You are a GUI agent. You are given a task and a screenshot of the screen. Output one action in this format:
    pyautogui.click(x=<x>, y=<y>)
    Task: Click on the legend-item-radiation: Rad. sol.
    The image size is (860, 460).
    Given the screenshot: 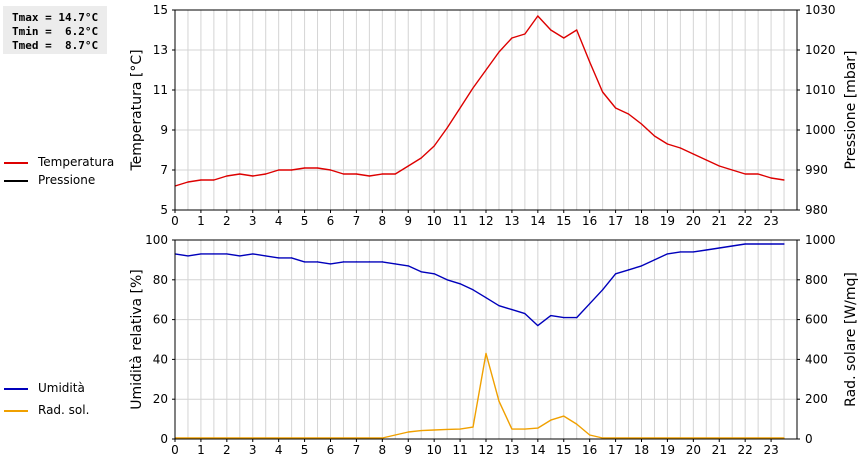 What is the action you would take?
    pyautogui.click(x=46, y=410)
    